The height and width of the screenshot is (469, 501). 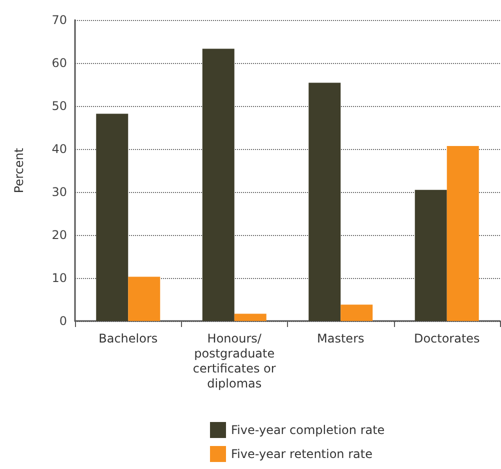 What do you see at coordinates (19, 171) in the screenshot?
I see `y-axis-title: Percent` at bounding box center [19, 171].